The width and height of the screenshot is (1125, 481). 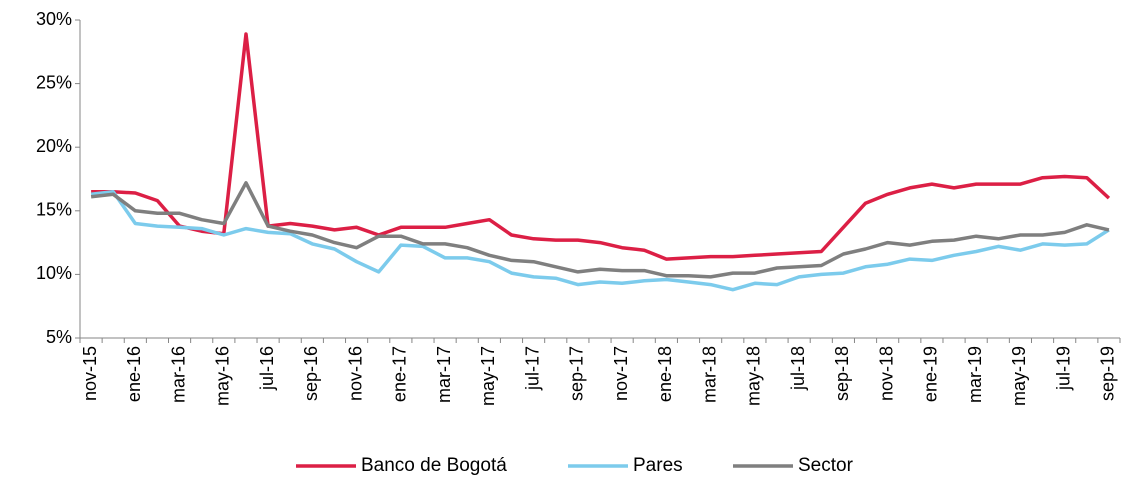 I want to click on x-tick-label: sep-18, so click(x=842, y=373).